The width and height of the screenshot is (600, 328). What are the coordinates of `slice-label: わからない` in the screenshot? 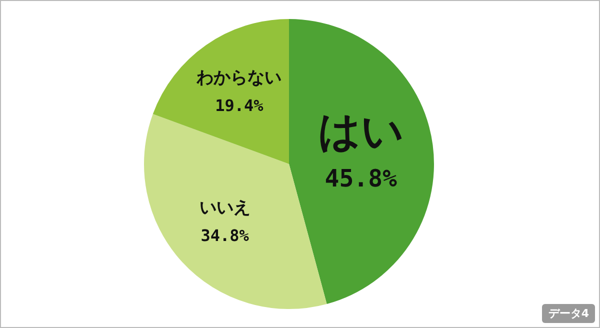 It's located at (239, 78).